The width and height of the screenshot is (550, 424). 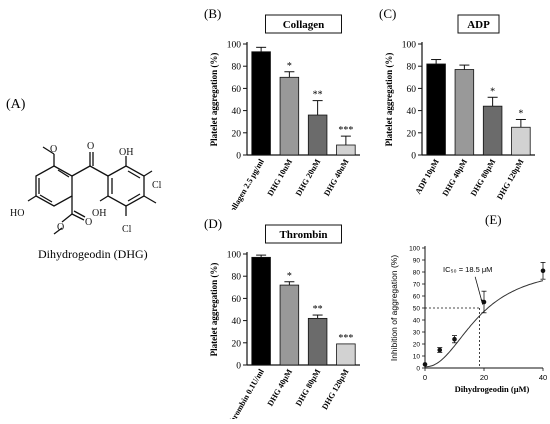 I want to click on chart-c-y-tick-label: 100, so click(x=409, y=46).